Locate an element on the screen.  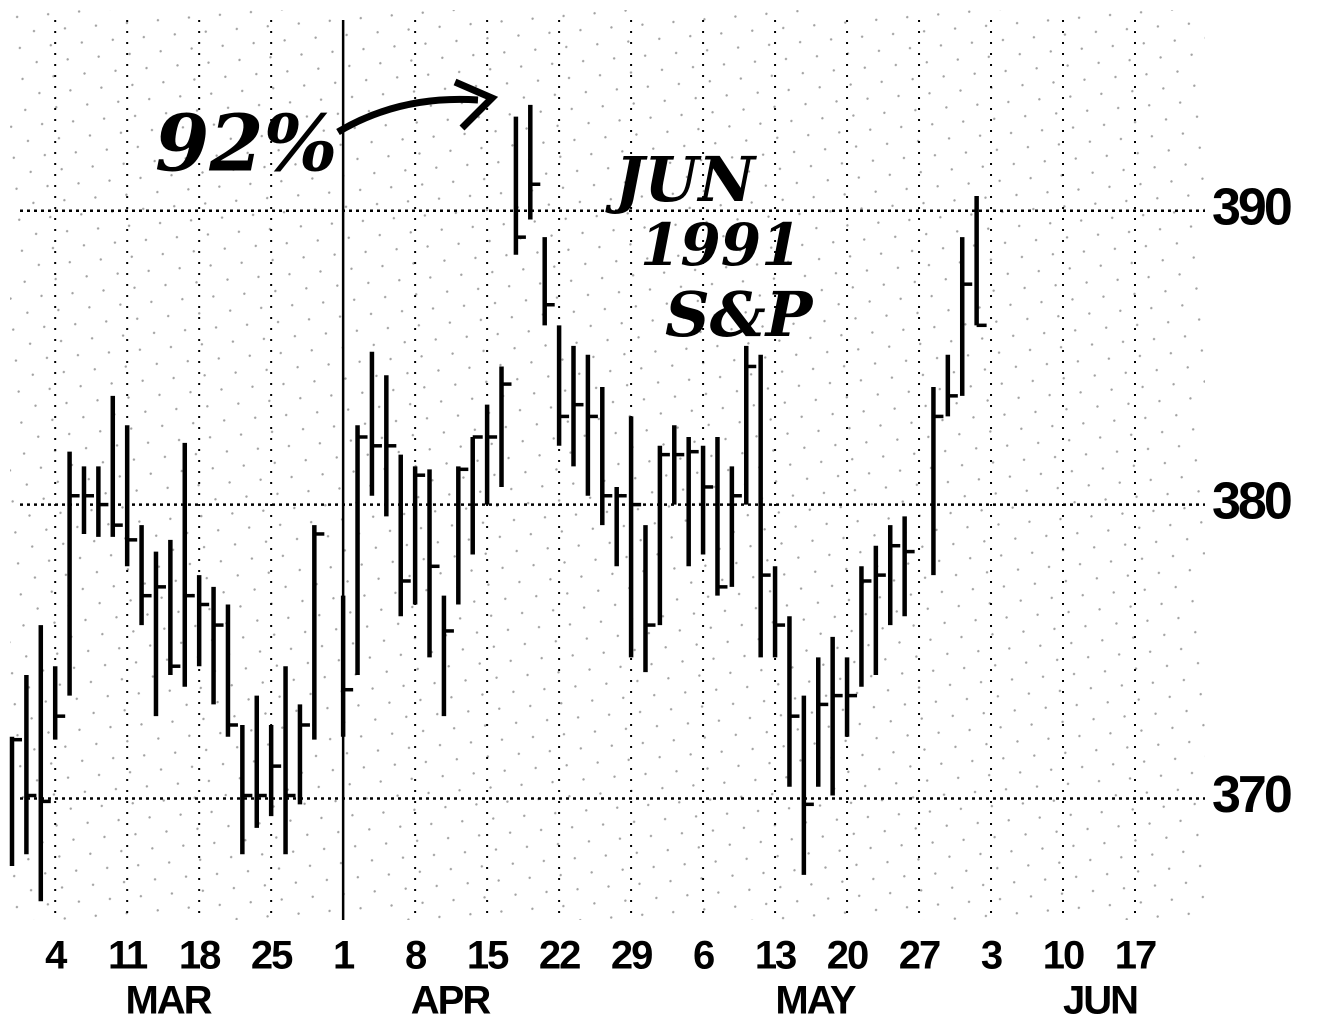
x-tick-label: 8 is located at coordinates (416, 956).